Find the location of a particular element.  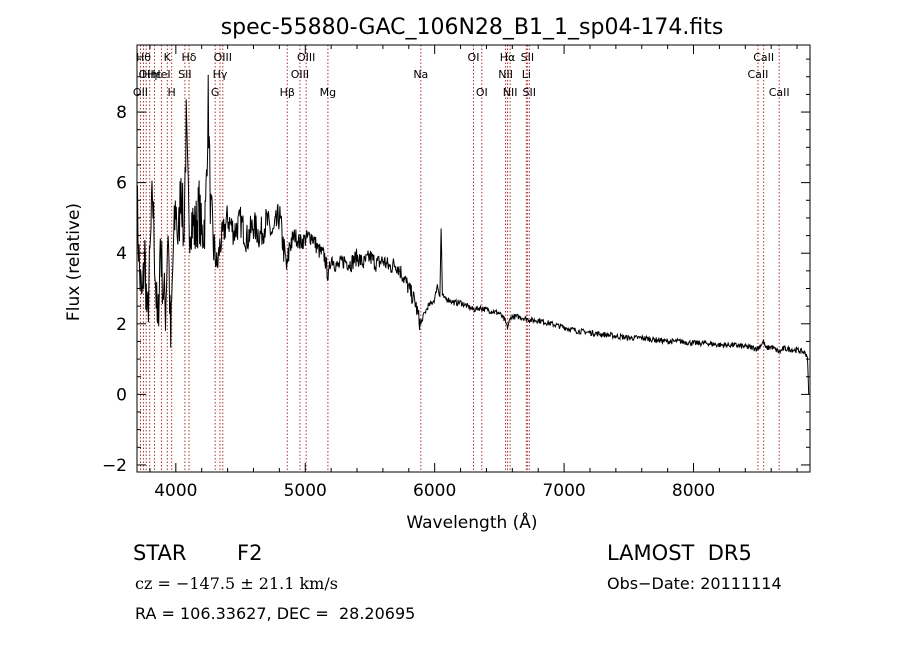

spectral-line-label: Hβ is located at coordinates (287, 92).